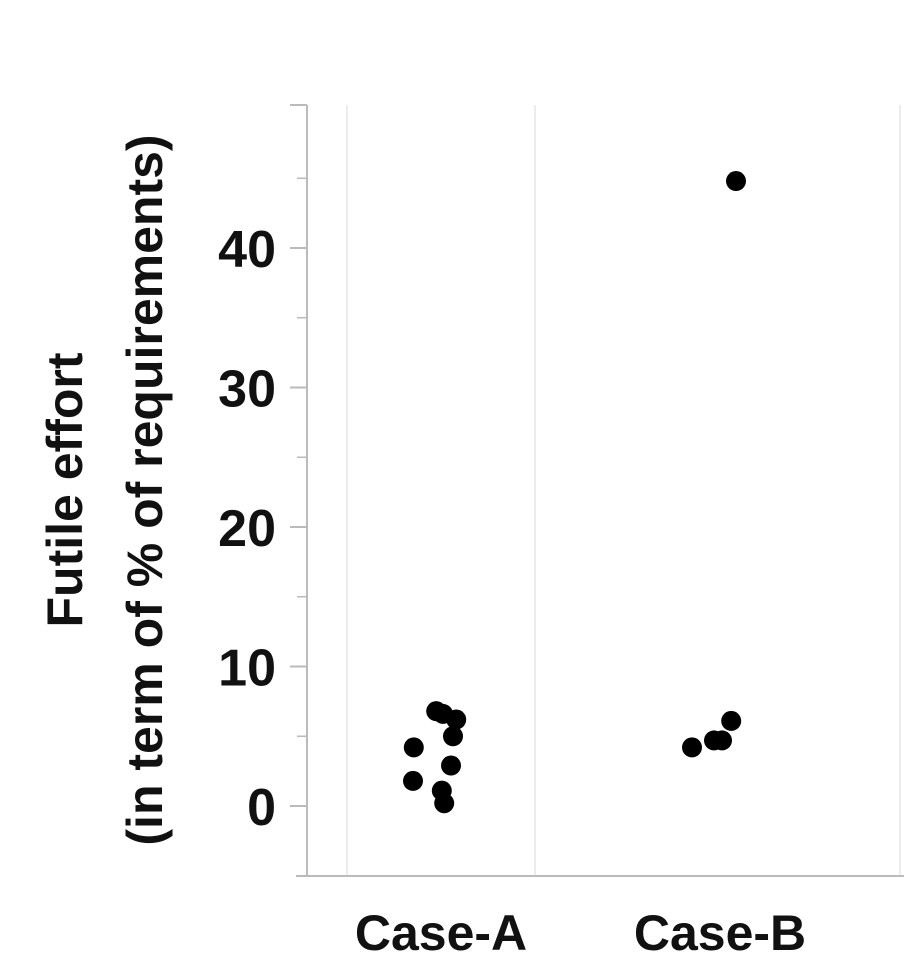 This screenshot has height=963, width=904. What do you see at coordinates (247, 529) in the screenshot?
I see `y-tick-label: 20` at bounding box center [247, 529].